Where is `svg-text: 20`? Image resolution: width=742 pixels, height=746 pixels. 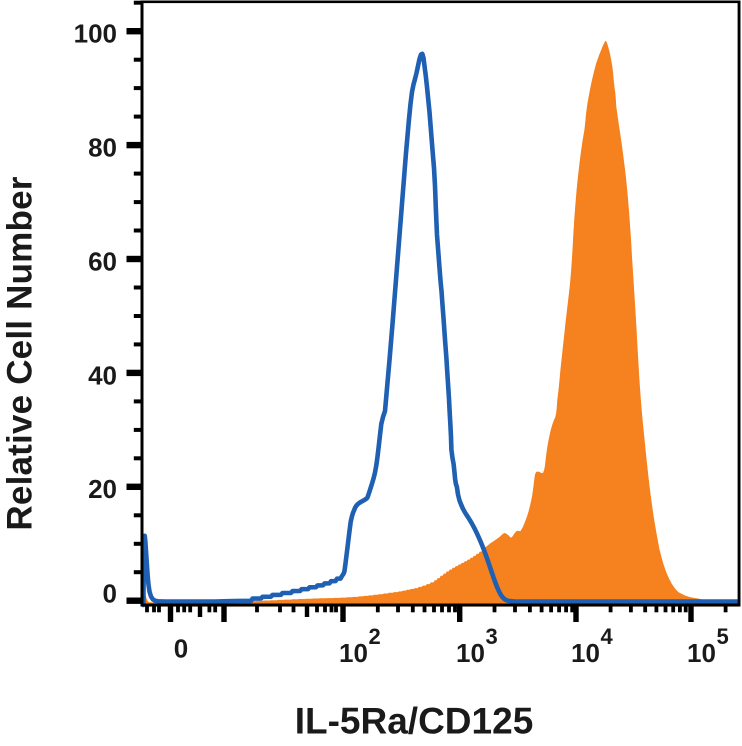 svg-text: 20 is located at coordinates (102, 489).